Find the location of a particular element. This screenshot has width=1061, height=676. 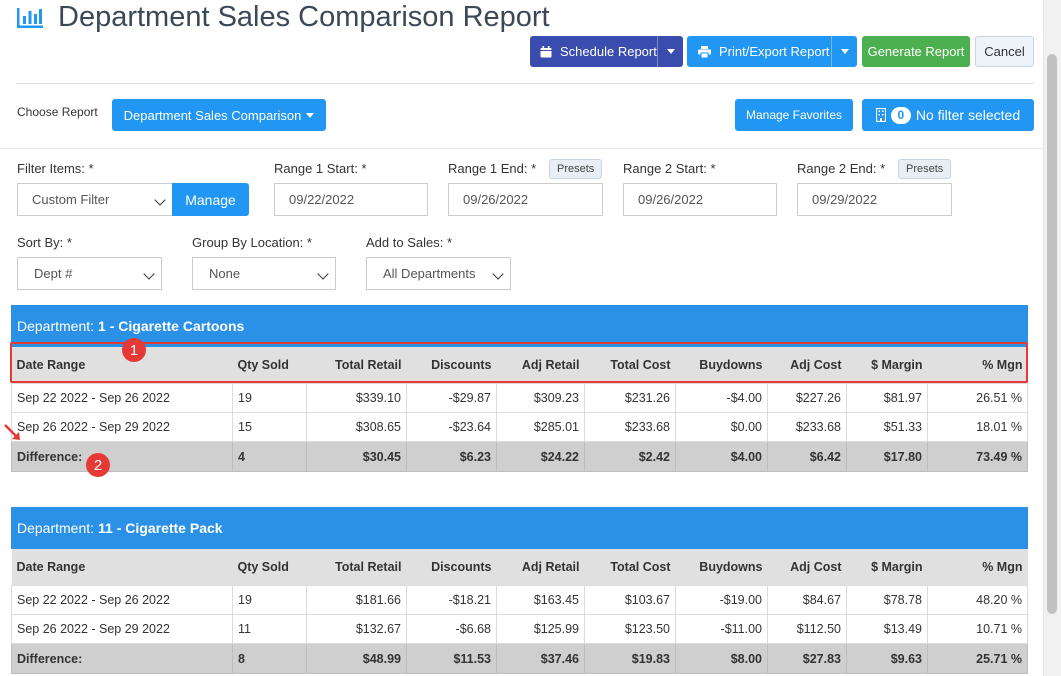

schedule-dropdown-toggle is located at coordinates (670, 51).